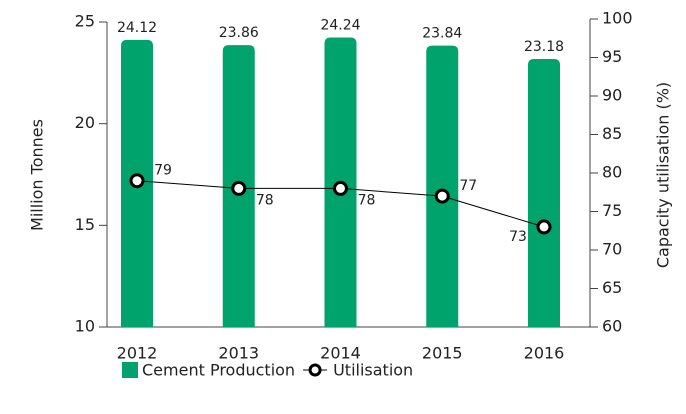 The image size is (686, 414). Describe the element at coordinates (373, 370) in the screenshot. I see `legend-label: Utilisation` at that location.